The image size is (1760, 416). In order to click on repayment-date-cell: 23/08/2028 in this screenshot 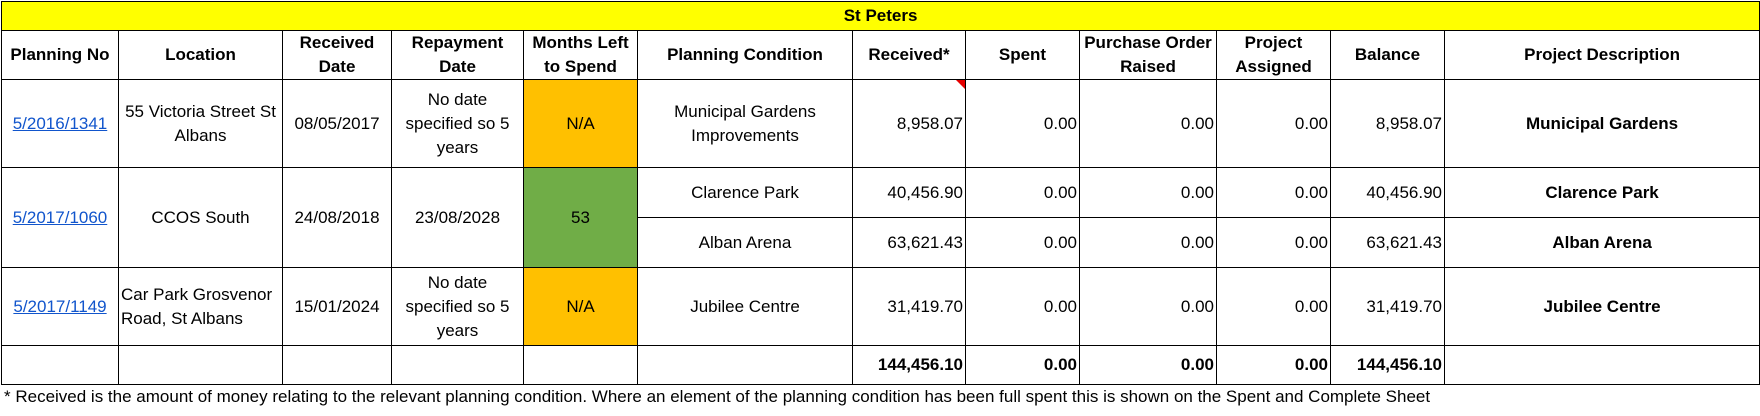, I will do `click(457, 217)`.